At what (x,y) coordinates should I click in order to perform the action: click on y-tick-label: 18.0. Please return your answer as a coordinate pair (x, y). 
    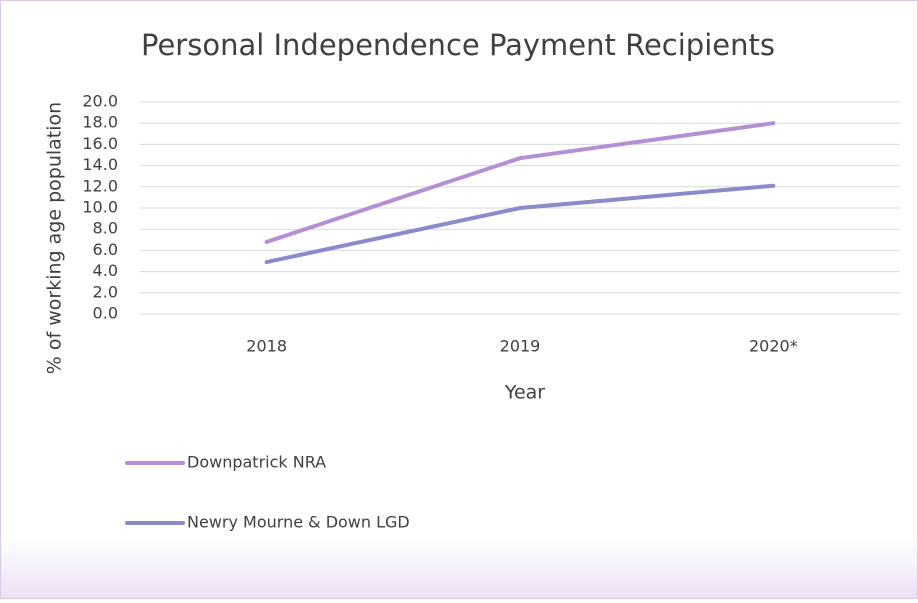
    Looking at the image, I should click on (100, 122).